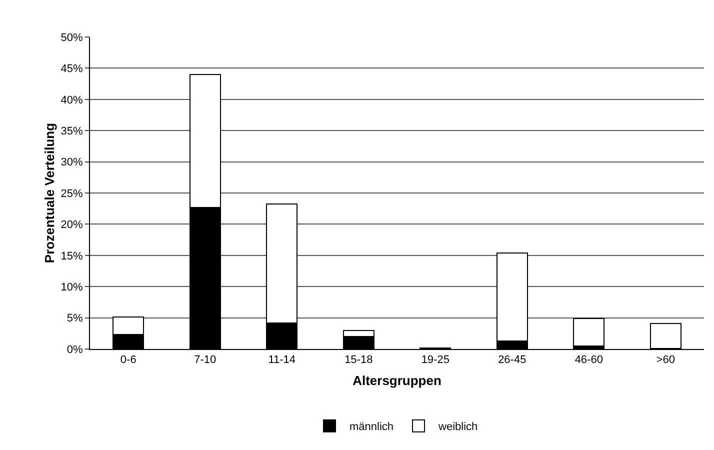  Describe the element at coordinates (72, 162) in the screenshot. I see `y-tick-label: 30%` at that location.